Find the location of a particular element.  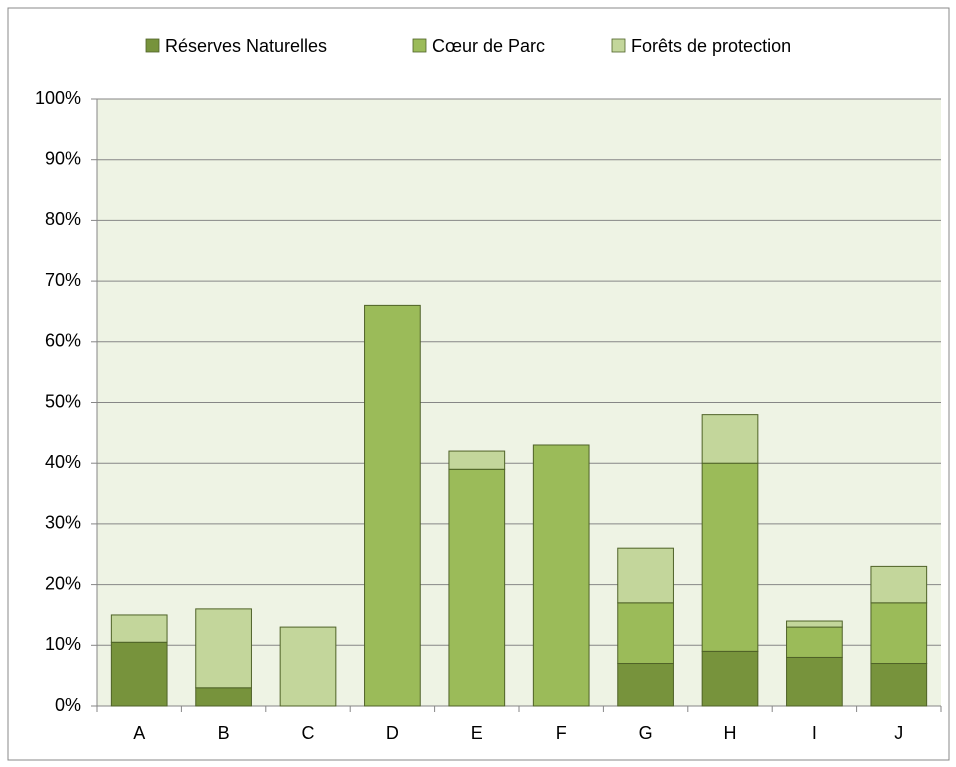

y-tick-label: 70% is located at coordinates (63, 280).